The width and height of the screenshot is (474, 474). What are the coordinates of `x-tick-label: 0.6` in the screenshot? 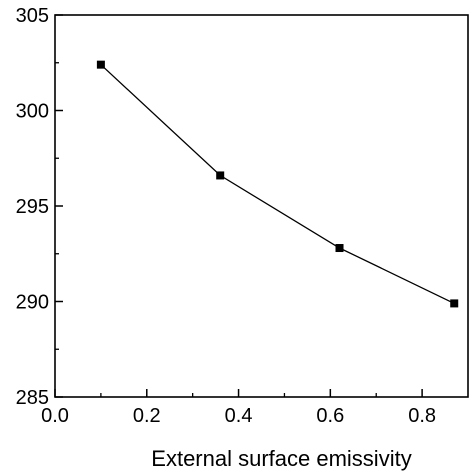 It's located at (330, 416).